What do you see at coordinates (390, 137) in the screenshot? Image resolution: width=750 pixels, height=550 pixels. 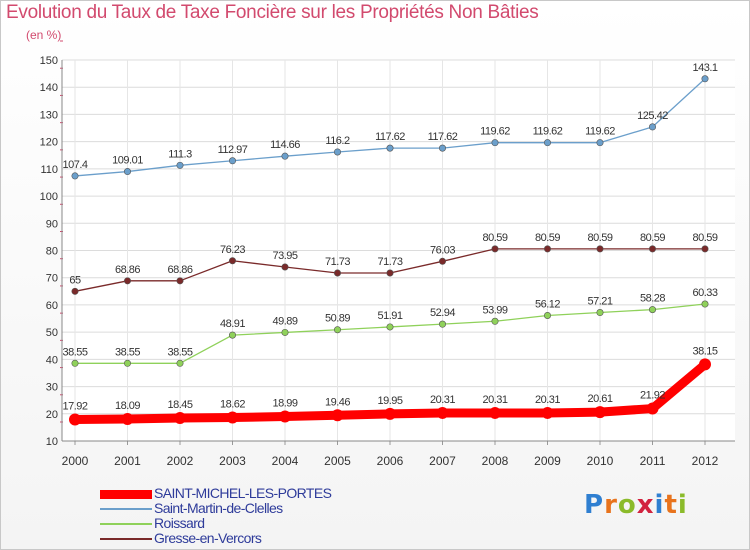 I see `data-label: 117.62` at bounding box center [390, 137].